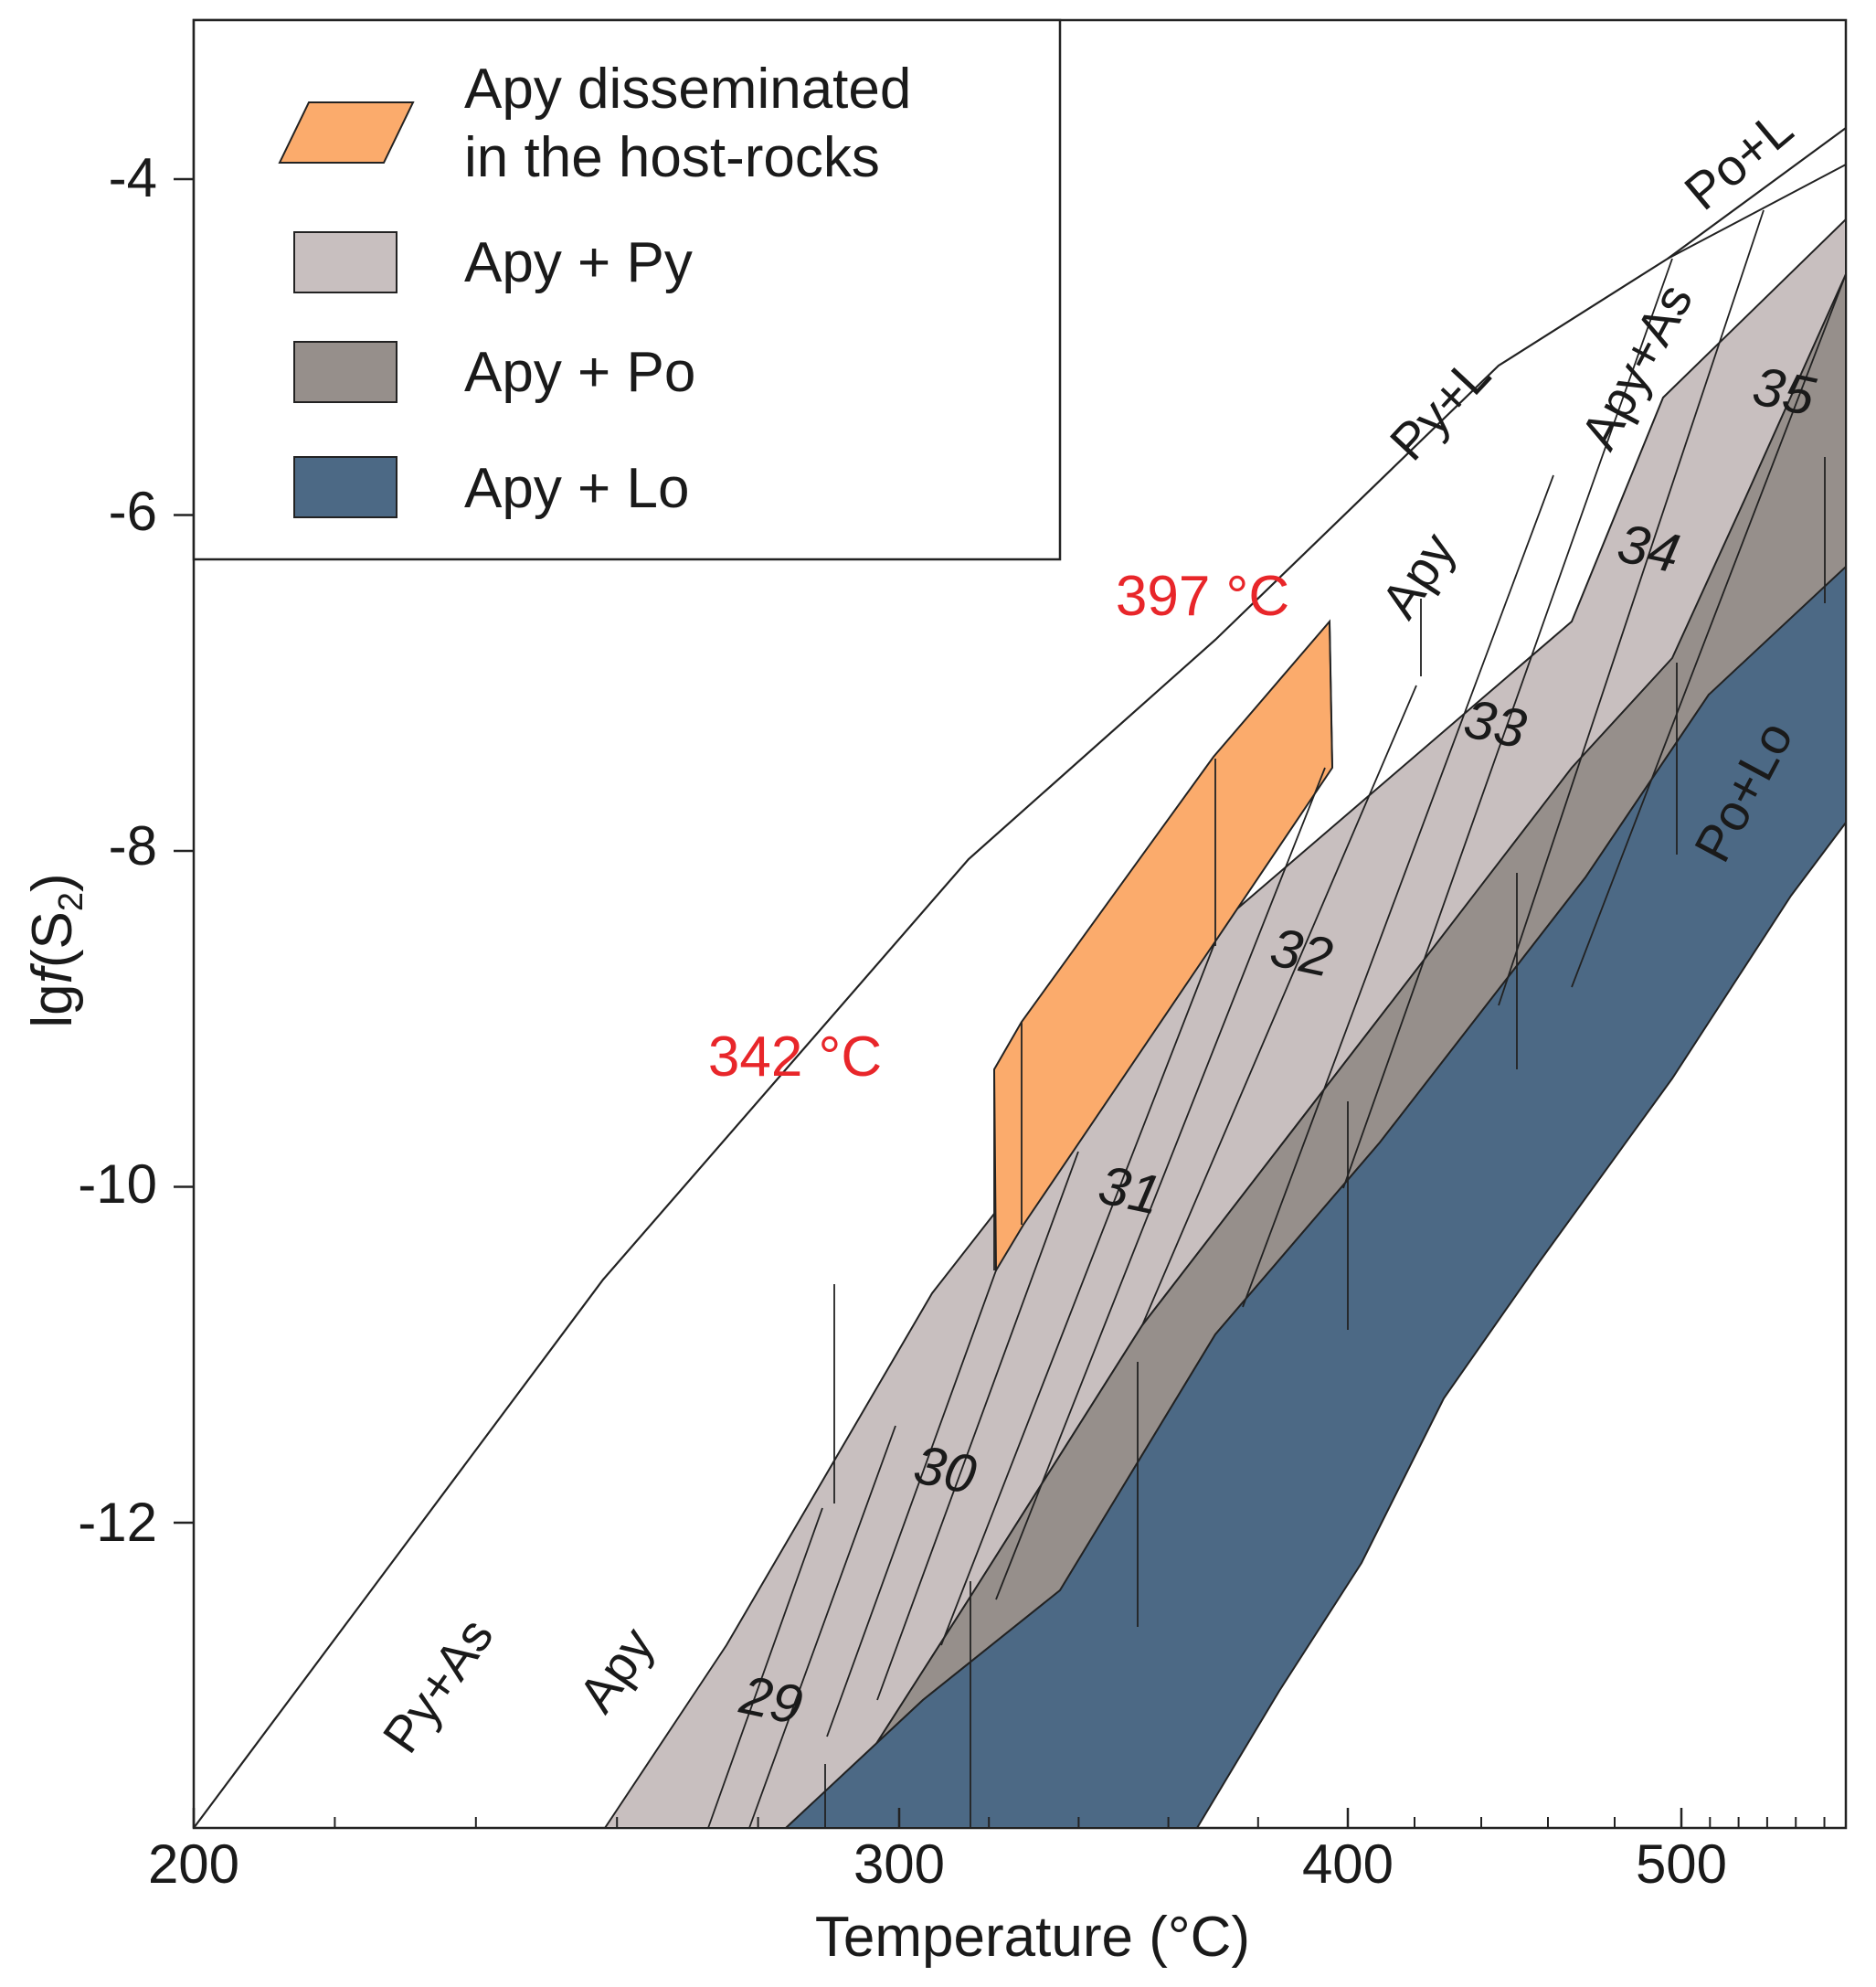 Image resolution: width=1876 pixels, height=1987 pixels. Describe the element at coordinates (1302, 952) in the screenshot. I see `isopleth-label-32: 32` at that location.